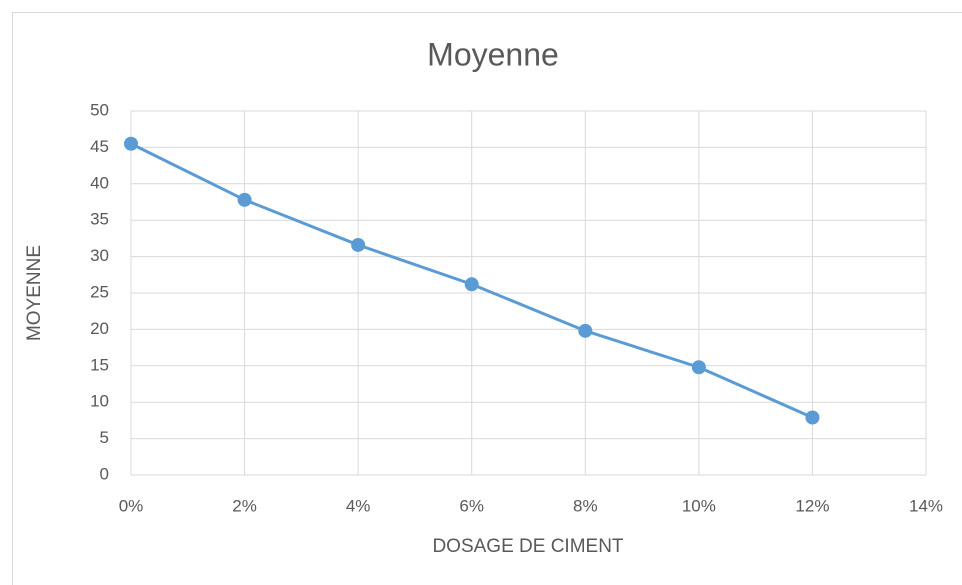 The image size is (962, 585). Describe the element at coordinates (99, 146) in the screenshot. I see `y-tick-label: 45` at that location.